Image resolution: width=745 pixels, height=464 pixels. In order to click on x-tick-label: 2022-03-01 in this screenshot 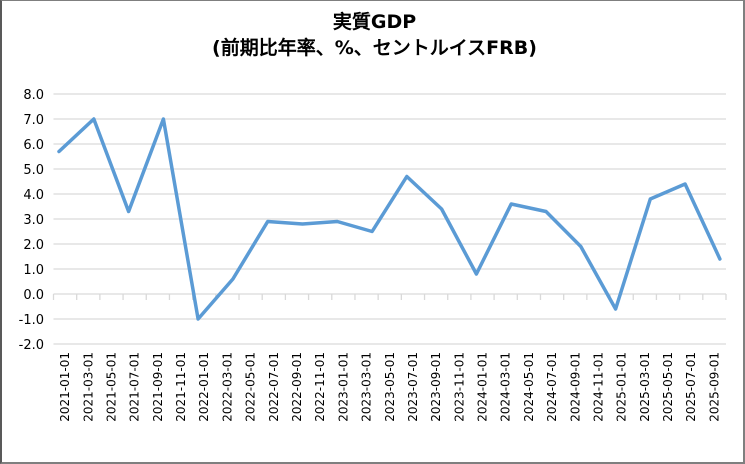, I will do `click(227, 387)`.